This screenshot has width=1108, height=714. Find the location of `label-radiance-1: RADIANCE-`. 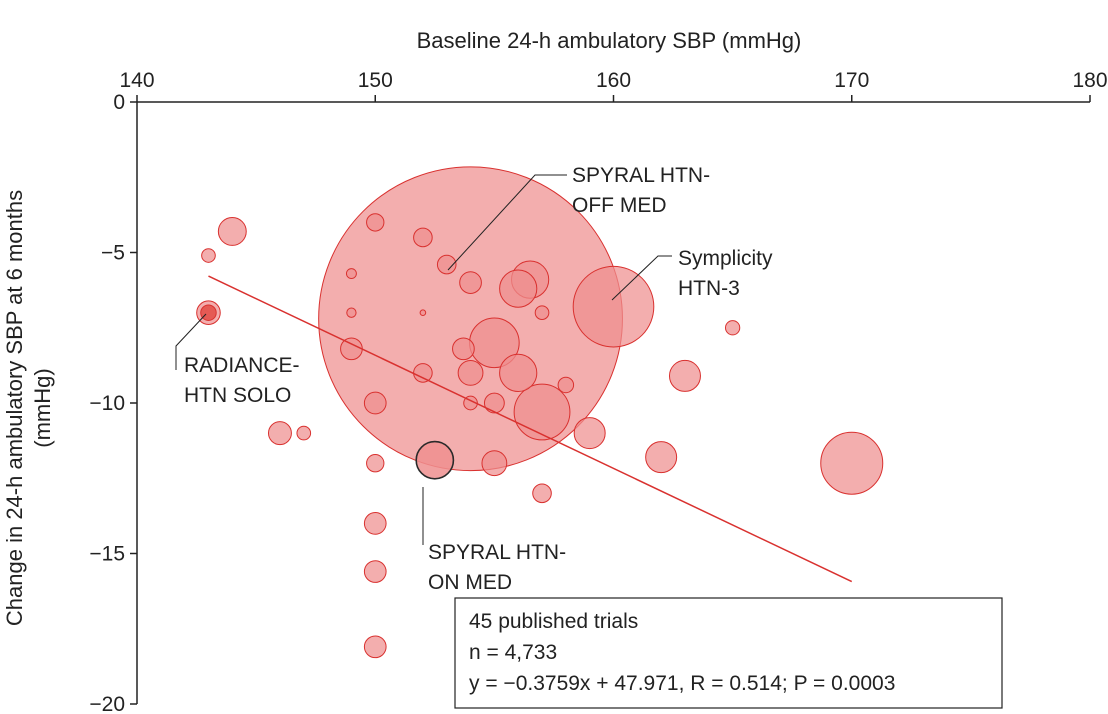

label-radiance-1: RADIANCE- is located at coordinates (242, 365).